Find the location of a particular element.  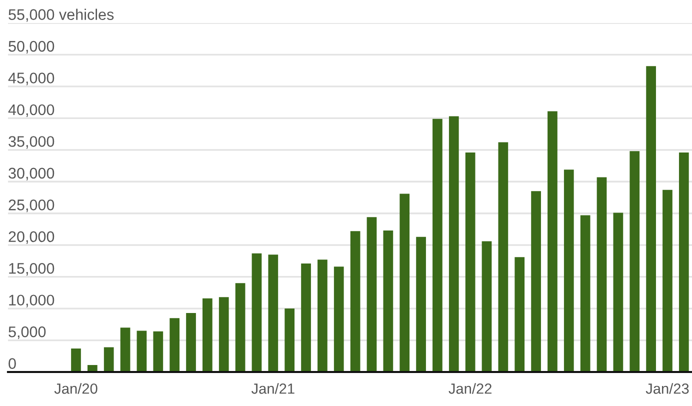

y-tick-label: 25,000 is located at coordinates (31, 206).